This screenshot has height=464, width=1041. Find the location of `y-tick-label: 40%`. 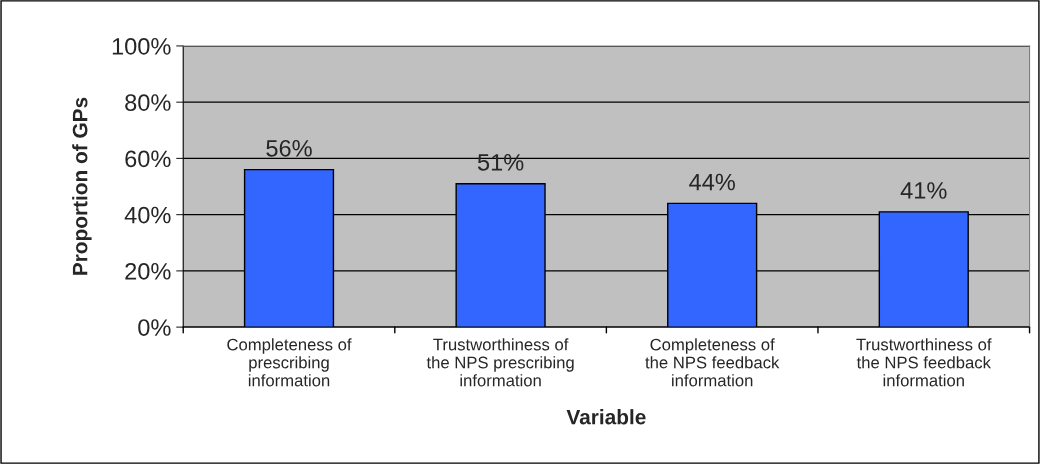

y-tick-label: 40% is located at coordinates (147, 215).